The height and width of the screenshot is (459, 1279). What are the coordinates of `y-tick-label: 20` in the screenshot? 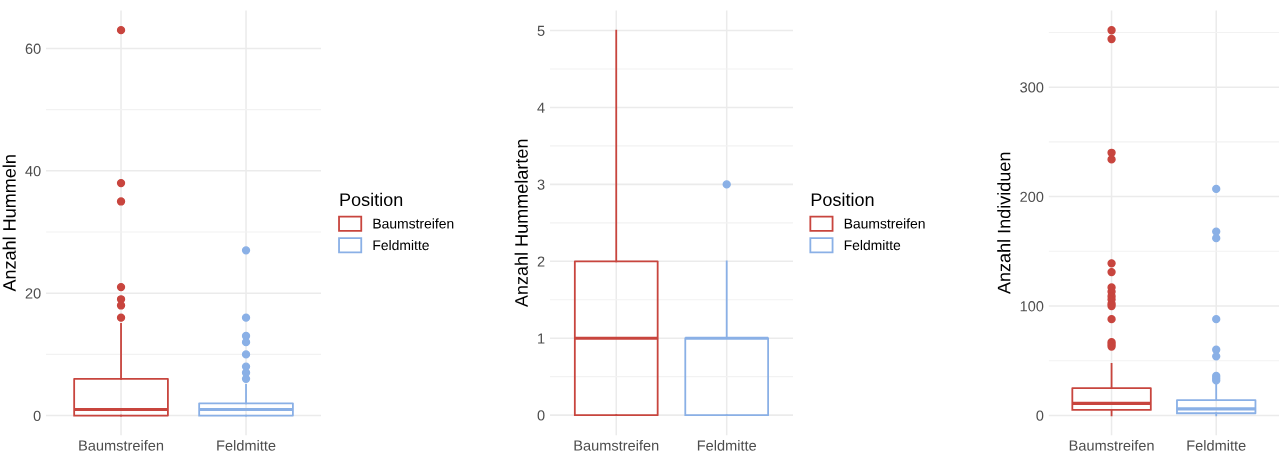 It's located at (33, 293).